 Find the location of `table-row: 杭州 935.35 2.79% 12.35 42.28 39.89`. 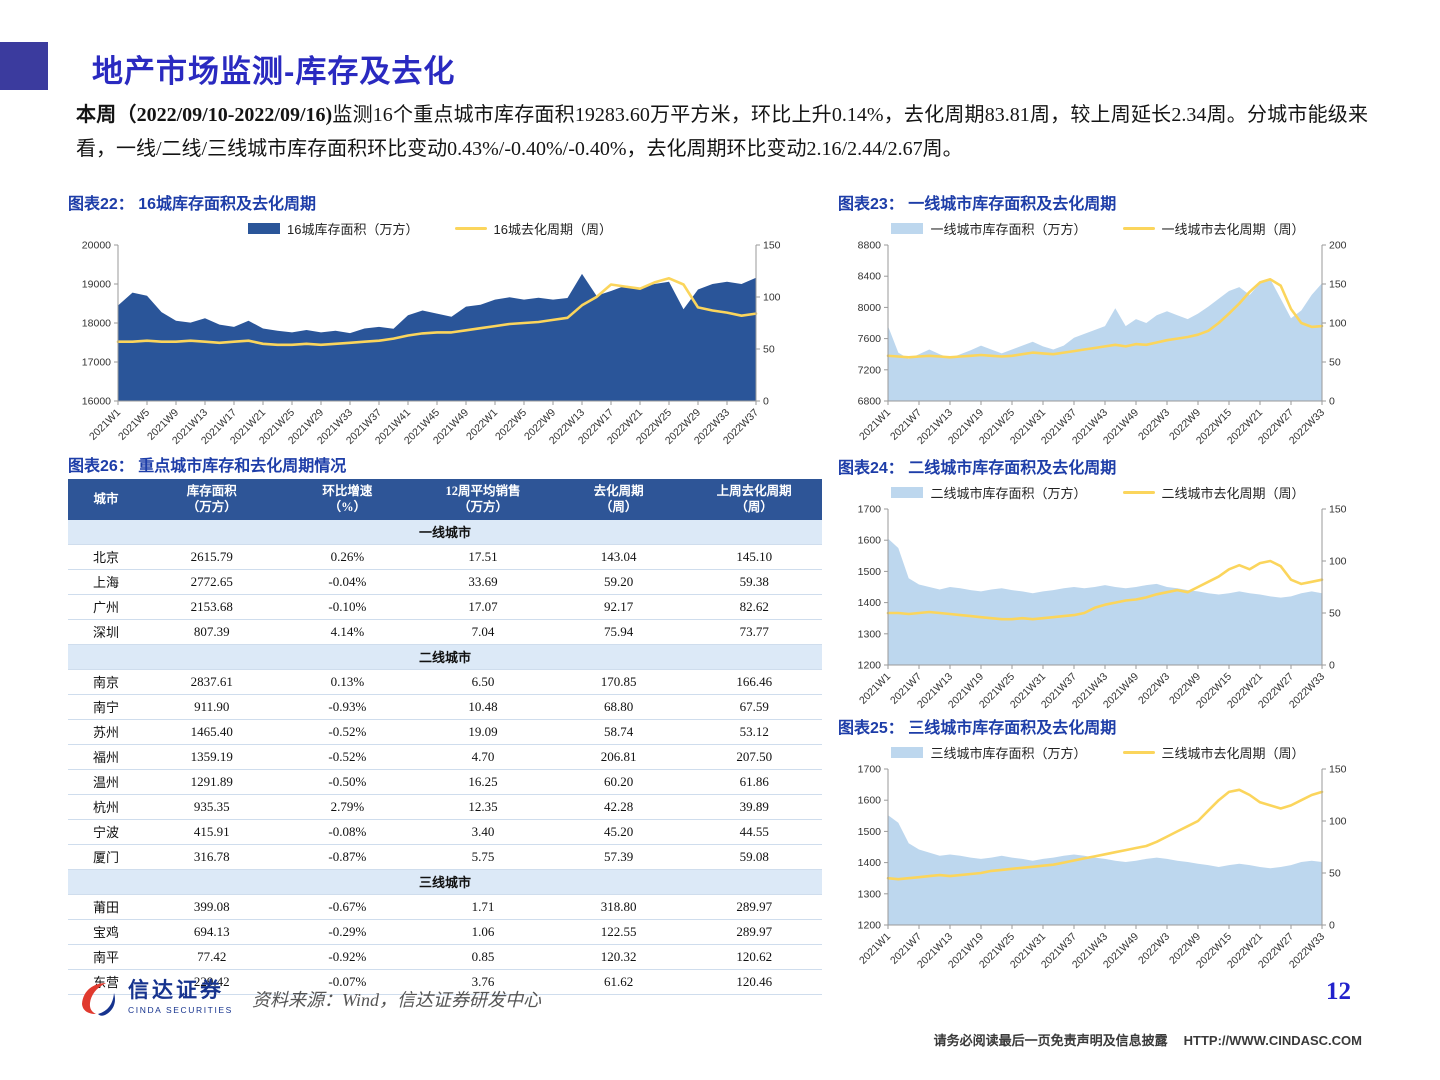

table-row: 杭州 935.35 2.79% 12.35 42.28 39.89 is located at coordinates (445, 807).